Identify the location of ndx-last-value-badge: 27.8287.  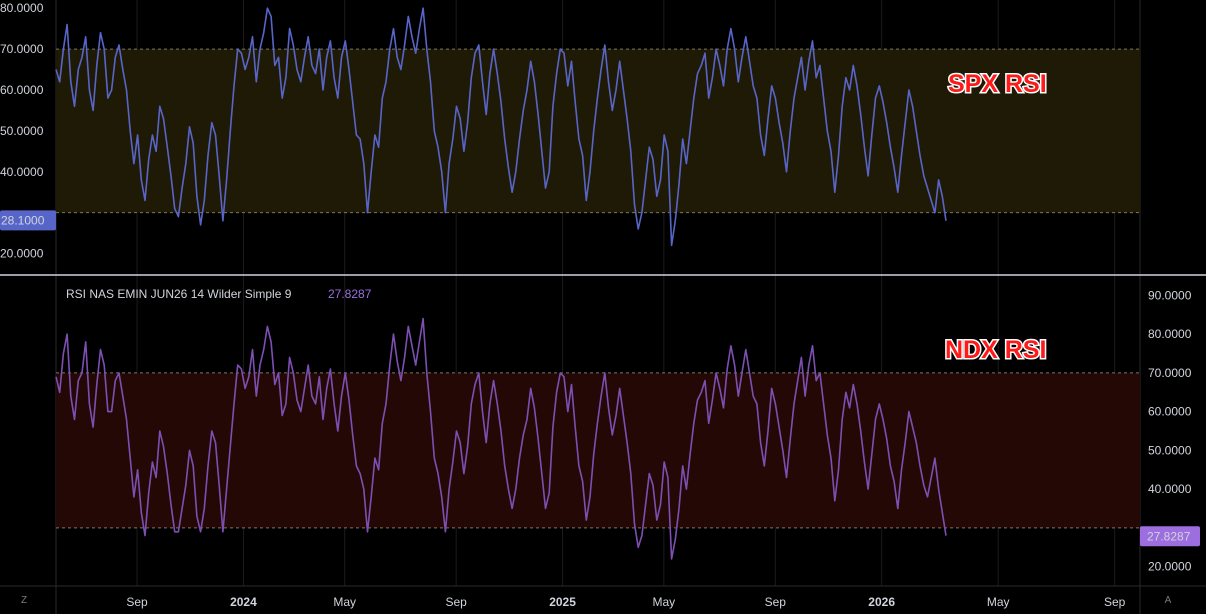
(1170, 536).